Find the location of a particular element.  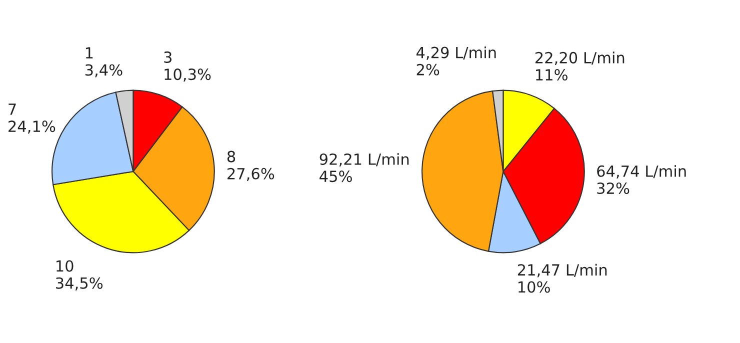

data-label: 22,20 L/min 11% is located at coordinates (579, 66).